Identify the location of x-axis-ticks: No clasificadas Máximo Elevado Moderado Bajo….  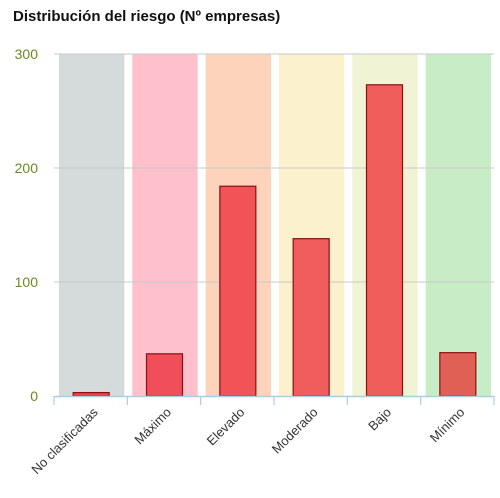
(247, 440).